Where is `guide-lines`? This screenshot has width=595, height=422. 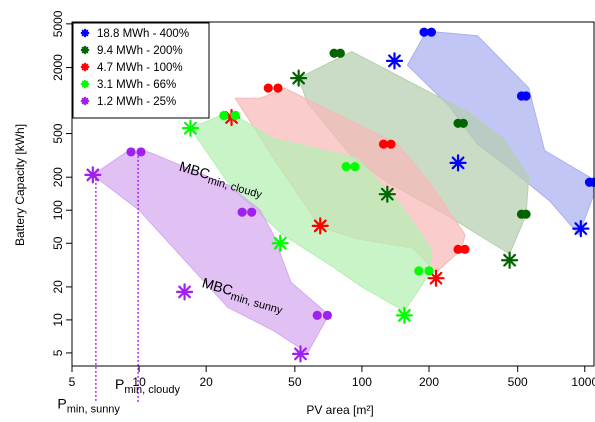
guide-lines is located at coordinates (117, 276).